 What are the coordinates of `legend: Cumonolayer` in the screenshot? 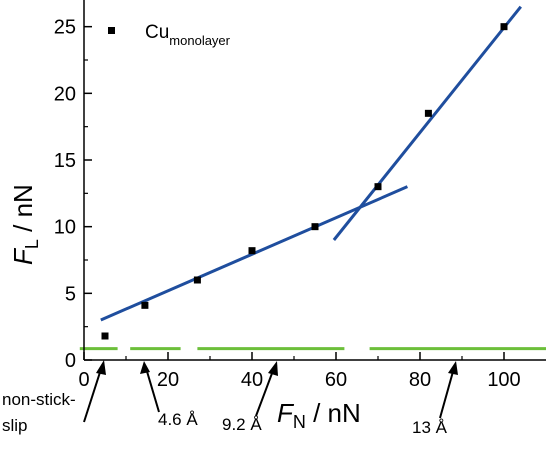 It's located at (169, 35).